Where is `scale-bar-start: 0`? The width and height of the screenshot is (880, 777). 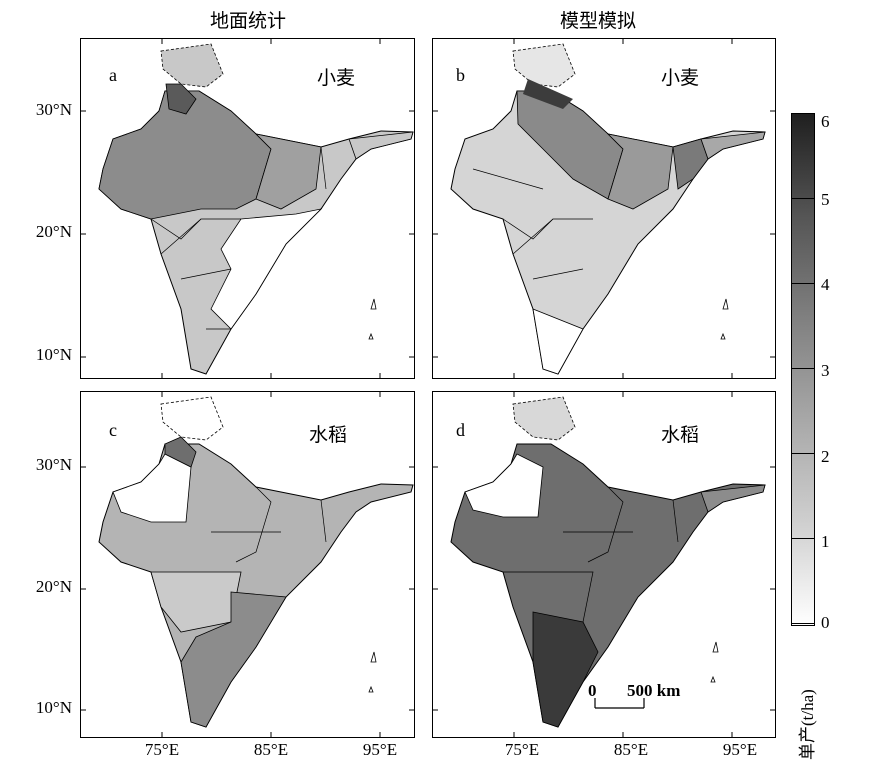
scale-bar-start: 0 is located at coordinates (592, 690).